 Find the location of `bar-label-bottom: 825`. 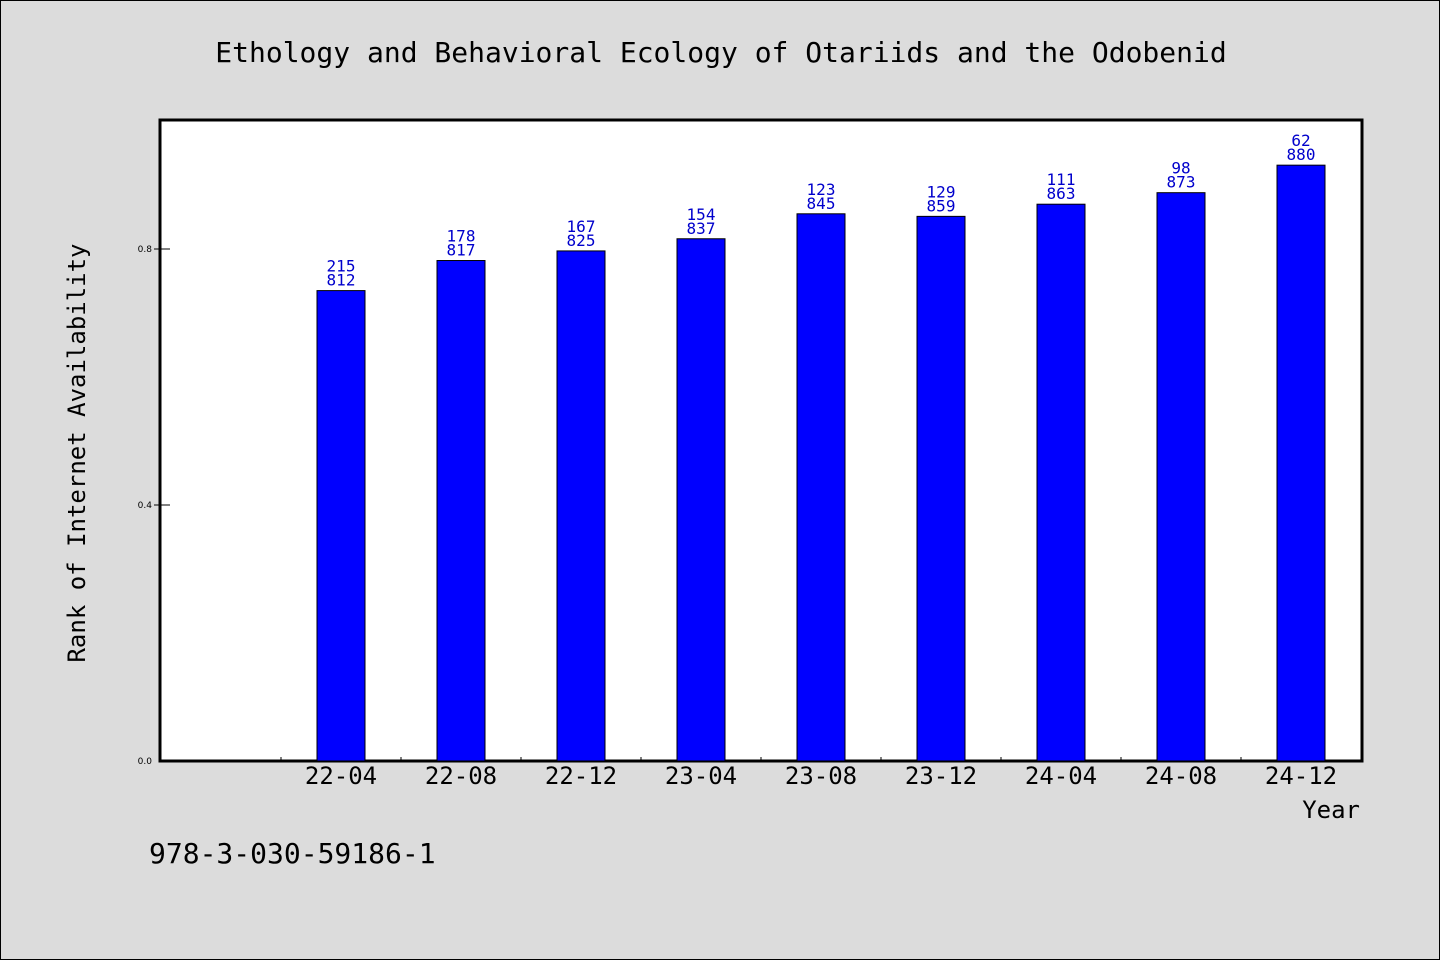

bar-label-bottom: 825 is located at coordinates (581, 240).